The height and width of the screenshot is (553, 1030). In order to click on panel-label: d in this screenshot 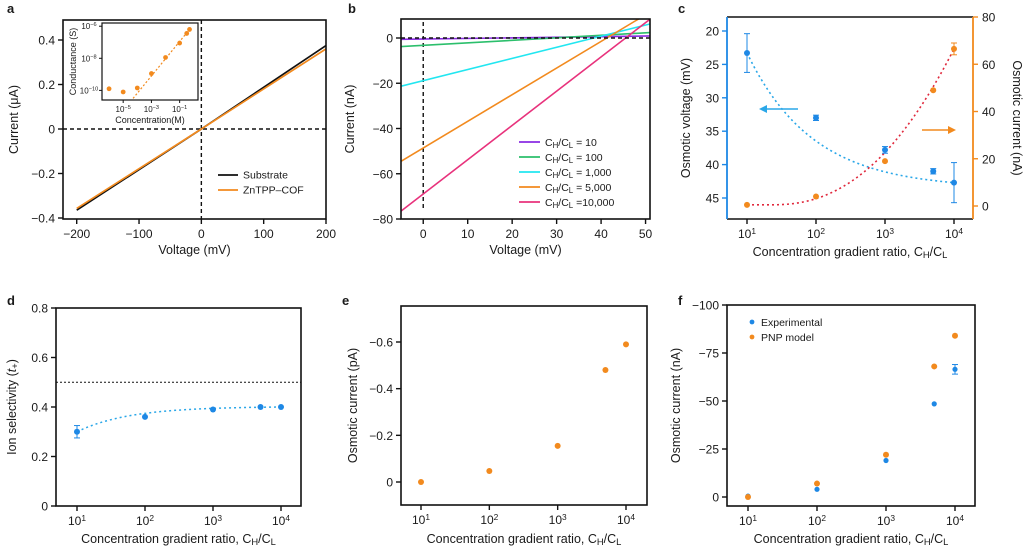, I will do `click(11, 300)`.